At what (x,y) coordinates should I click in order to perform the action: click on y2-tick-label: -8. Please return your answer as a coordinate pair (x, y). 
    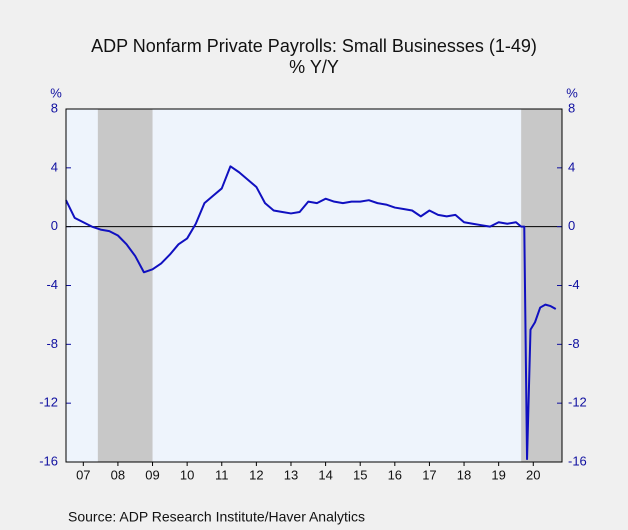
    Looking at the image, I should click on (574, 343).